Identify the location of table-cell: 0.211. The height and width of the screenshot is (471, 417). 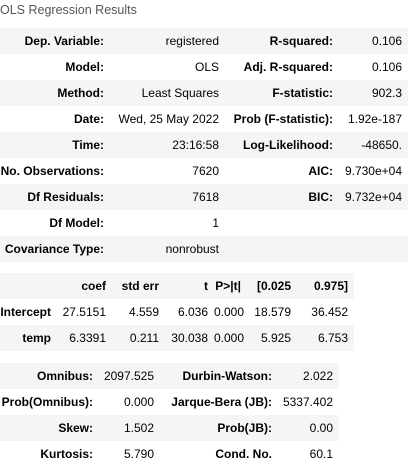
(144, 338).